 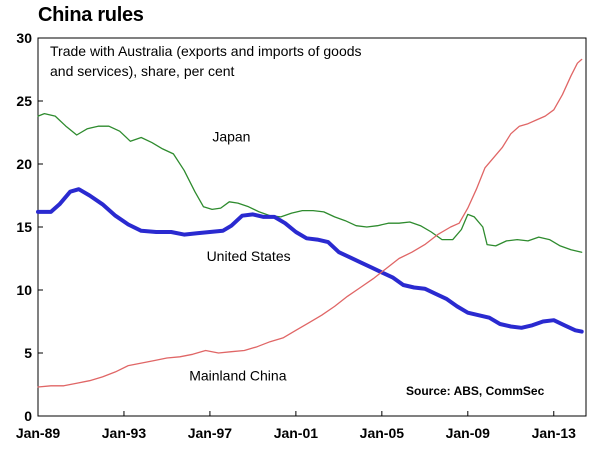 I want to click on x-tick-label: Jan-89, so click(x=38, y=433).